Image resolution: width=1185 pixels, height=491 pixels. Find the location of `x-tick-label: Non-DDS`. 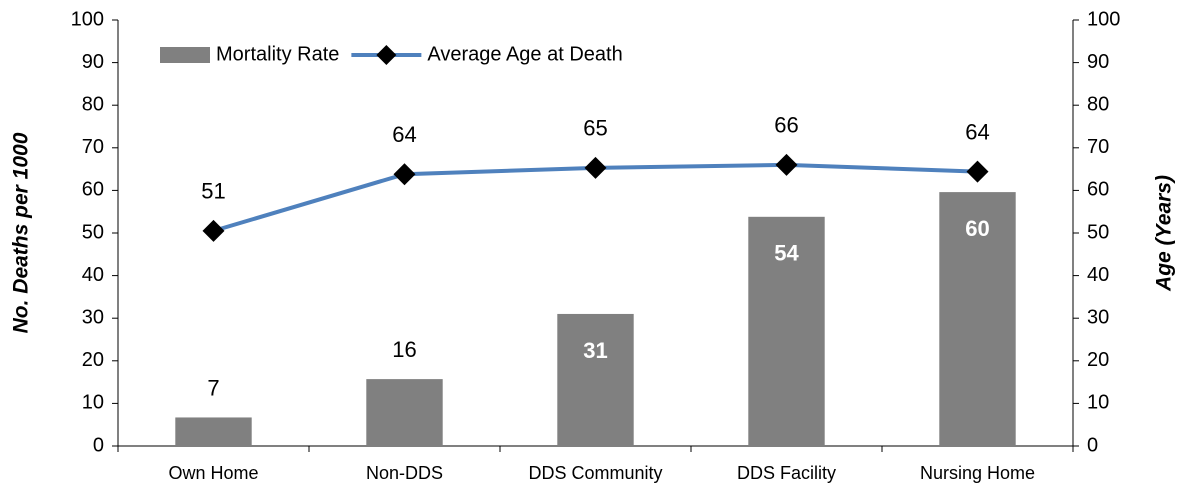

x-tick-label: Non-DDS is located at coordinates (404, 473).